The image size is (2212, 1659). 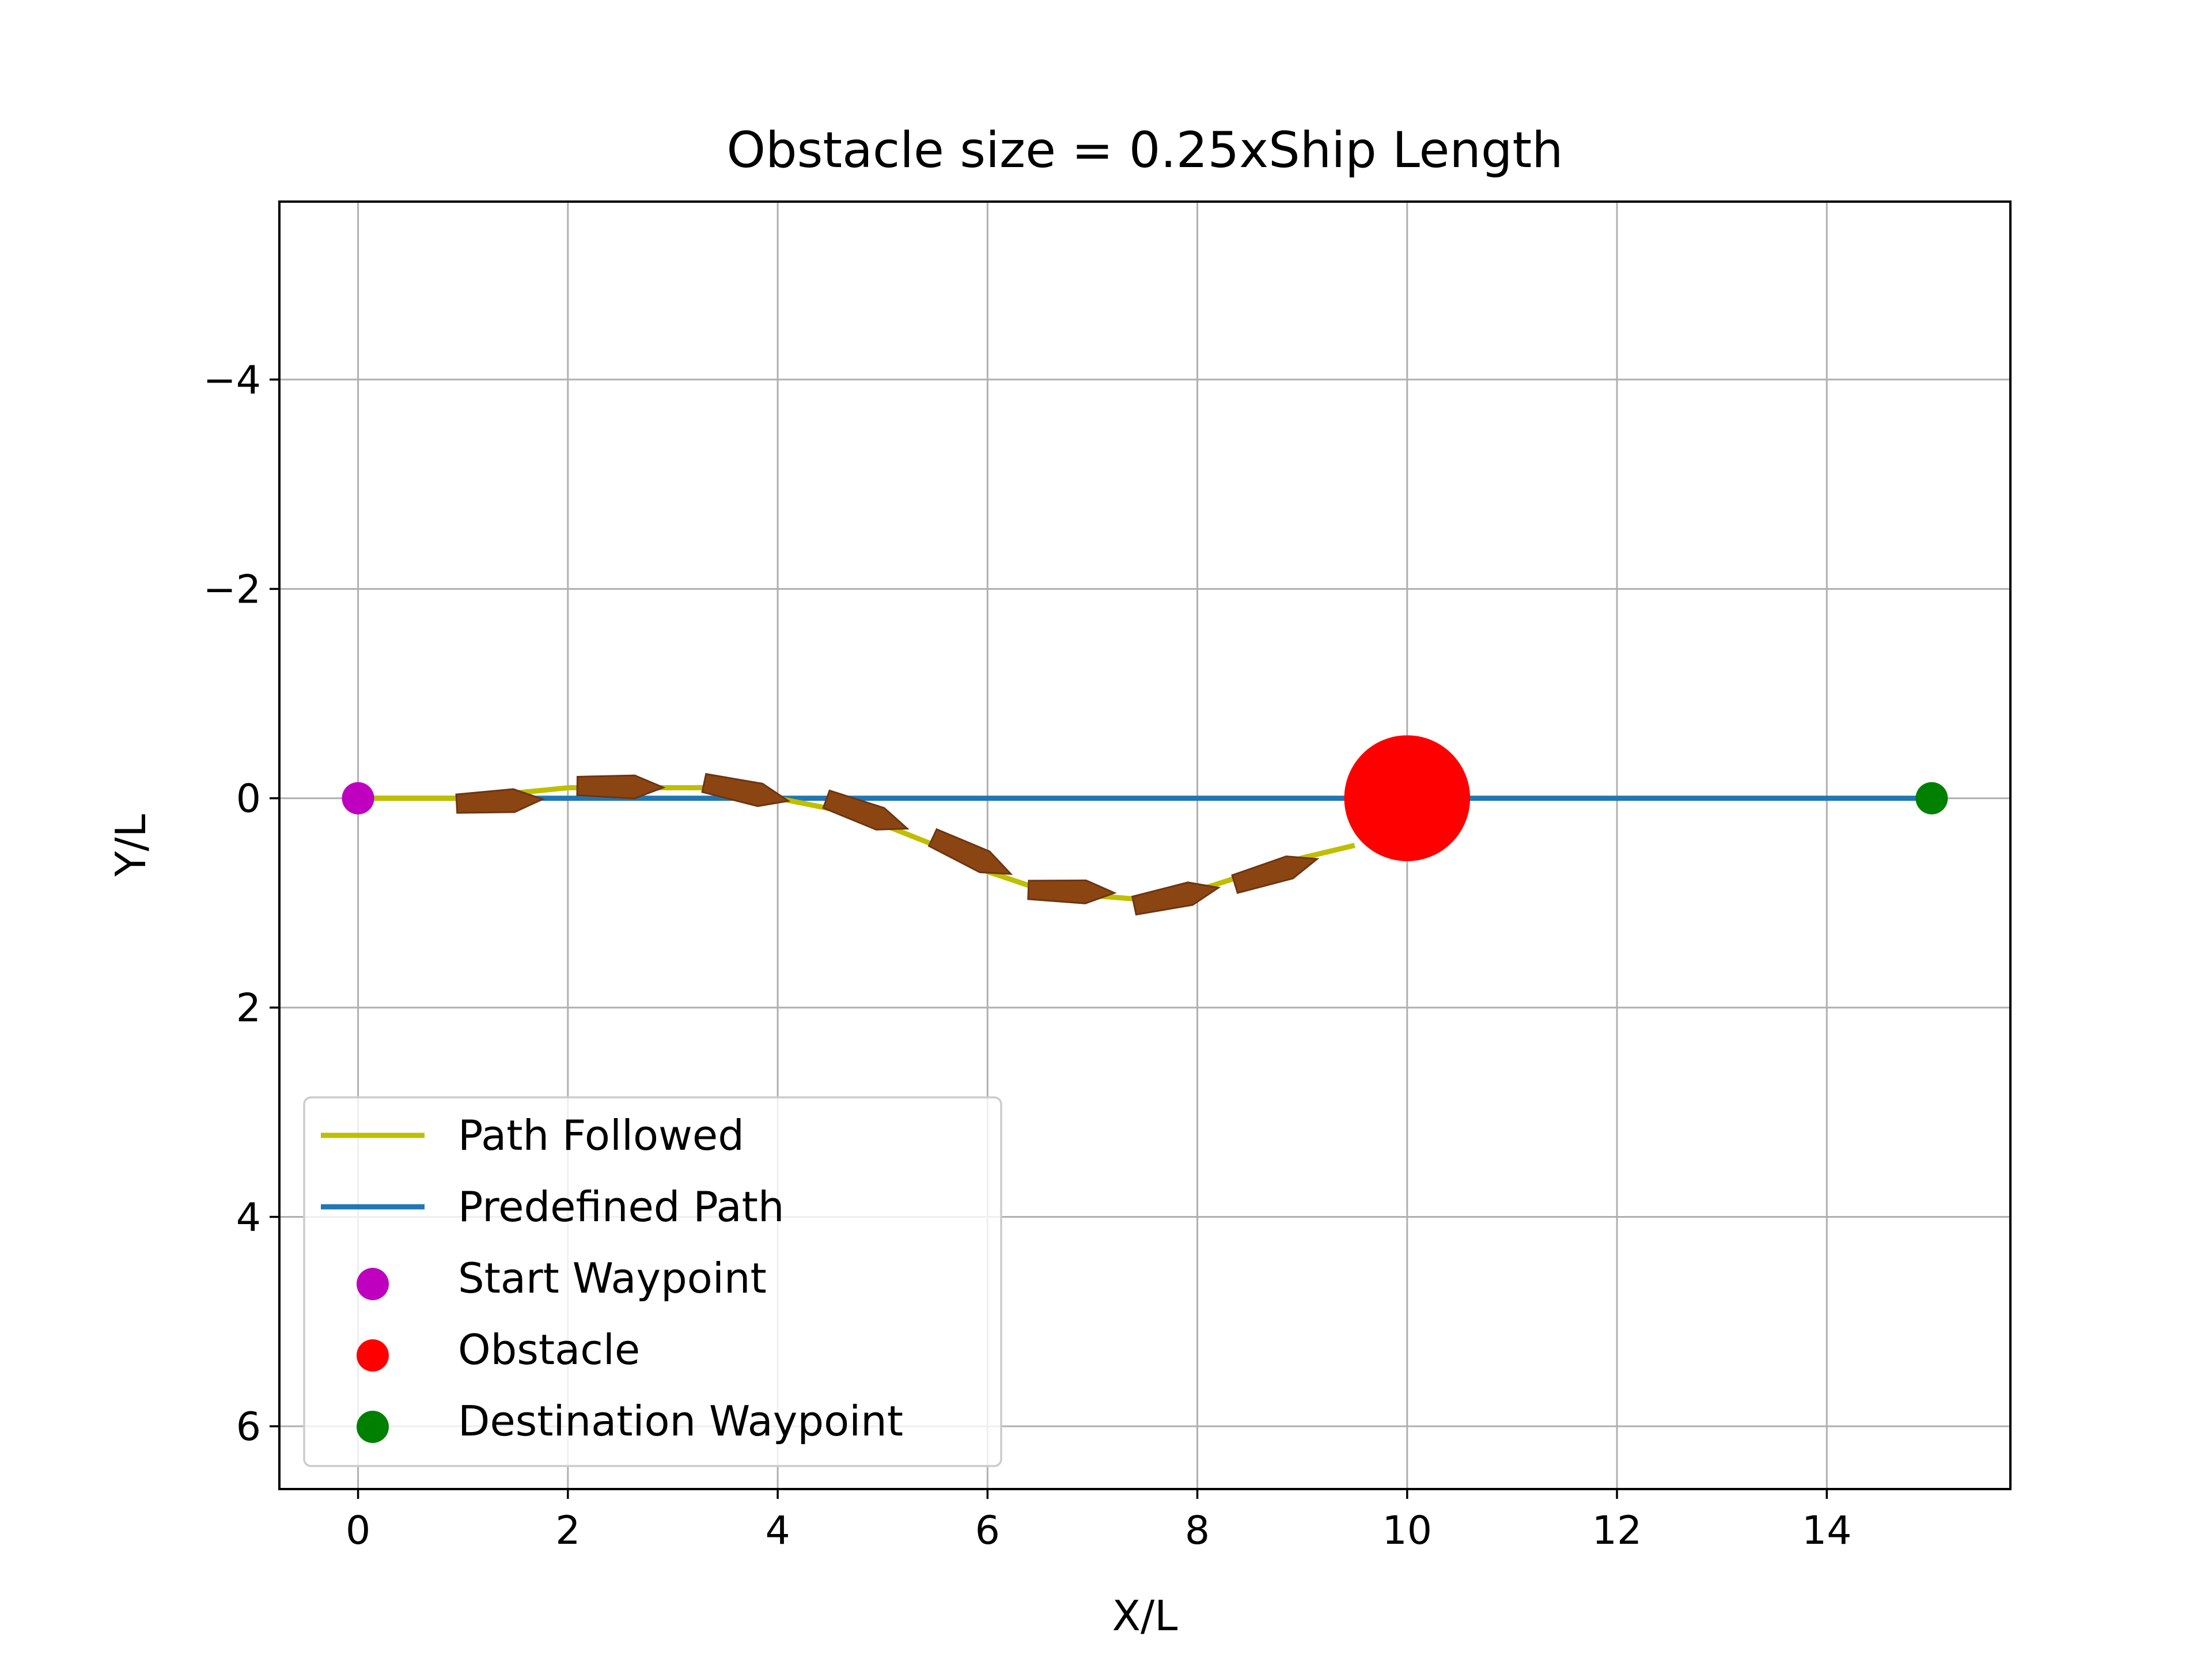 What do you see at coordinates (621, 1207) in the screenshot?
I see `legend-label: Predefined Path` at bounding box center [621, 1207].